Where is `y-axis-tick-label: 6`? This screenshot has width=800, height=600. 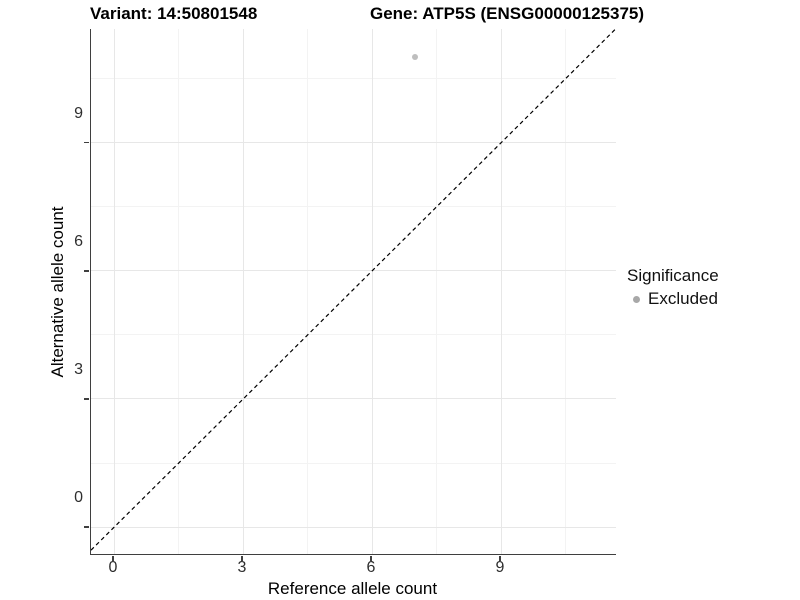
y-axis-tick-label: 6 is located at coordinates (78, 241).